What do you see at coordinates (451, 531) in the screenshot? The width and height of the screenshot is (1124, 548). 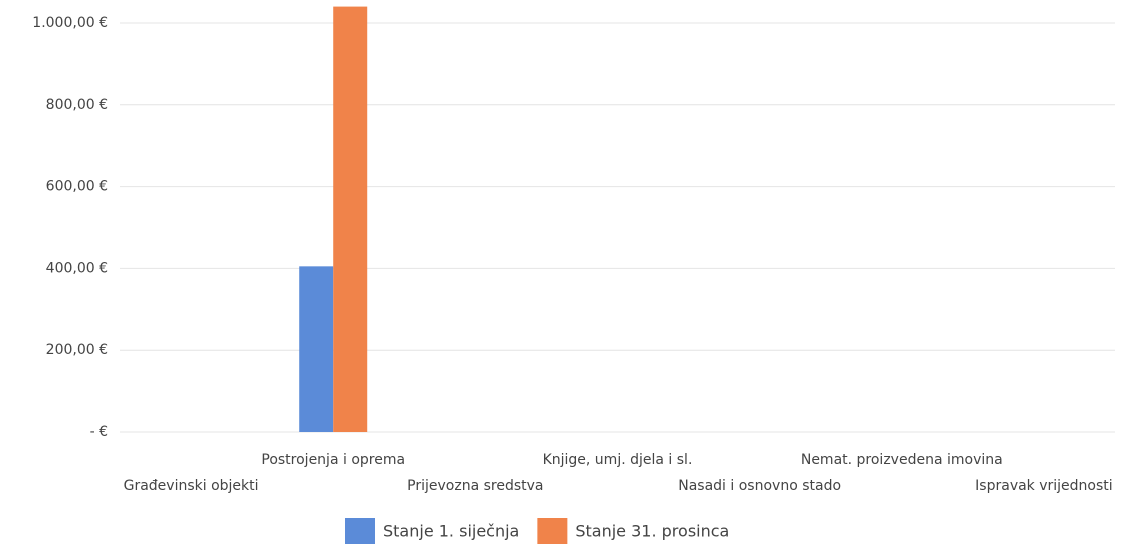 I see `legend-label: Stanje 1. siječnja` at bounding box center [451, 531].